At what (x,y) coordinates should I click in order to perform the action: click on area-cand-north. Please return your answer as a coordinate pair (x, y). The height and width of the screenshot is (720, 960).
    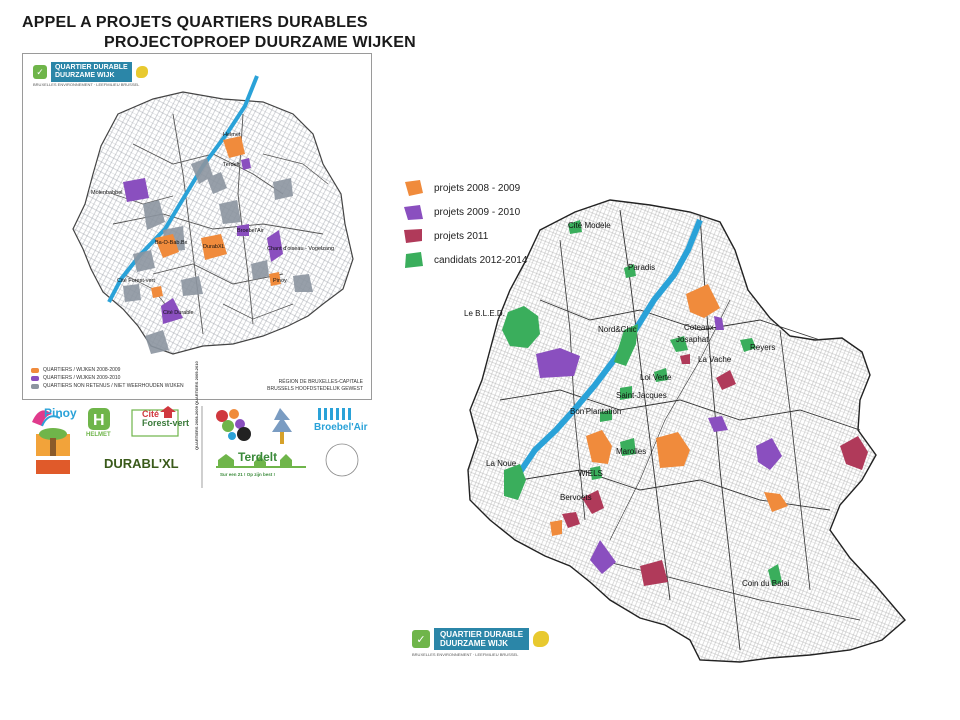
    Looking at the image, I should click on (575, 227).